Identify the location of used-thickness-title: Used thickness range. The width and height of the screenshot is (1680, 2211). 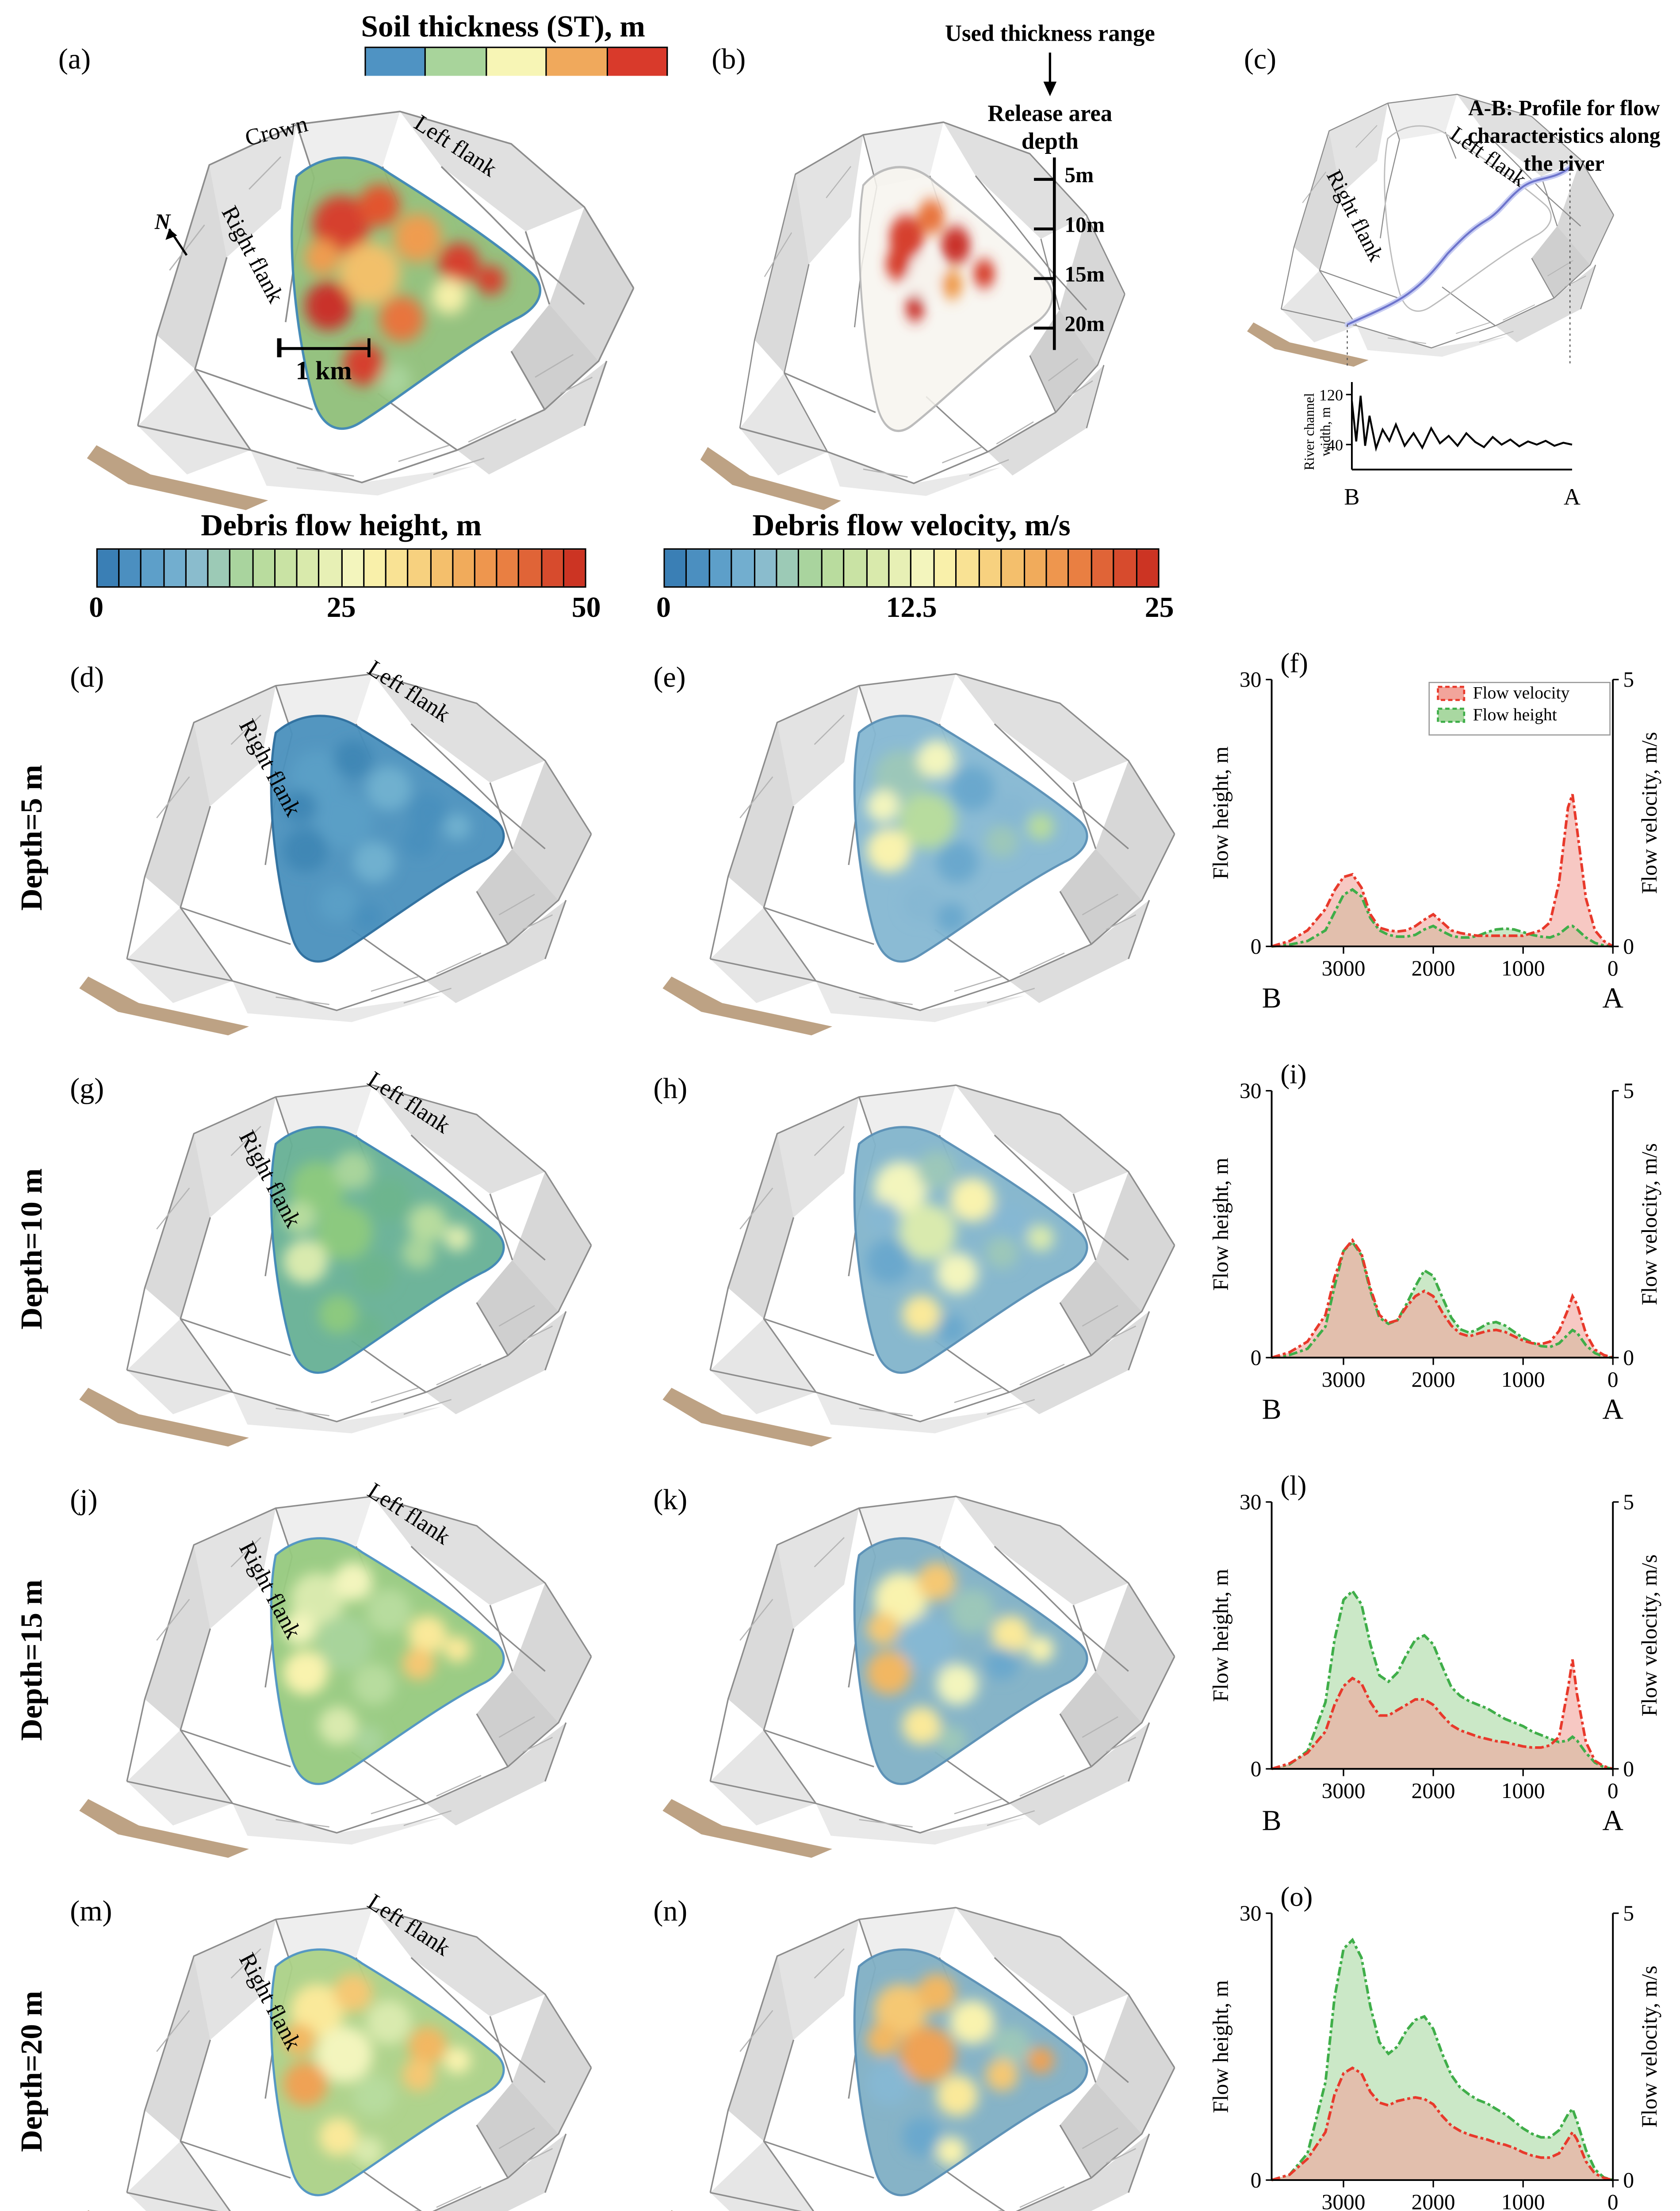
(1050, 34).